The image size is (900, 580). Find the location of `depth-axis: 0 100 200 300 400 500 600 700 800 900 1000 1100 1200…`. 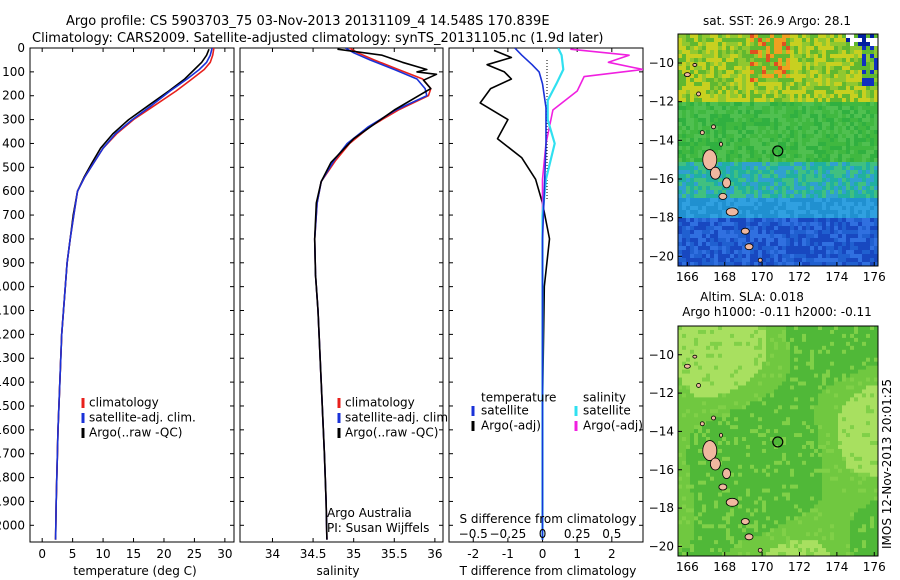

depth-axis: 0 100 200 300 400 500 600 700 800 900 1000 1100 1200… is located at coordinates (12, 286).